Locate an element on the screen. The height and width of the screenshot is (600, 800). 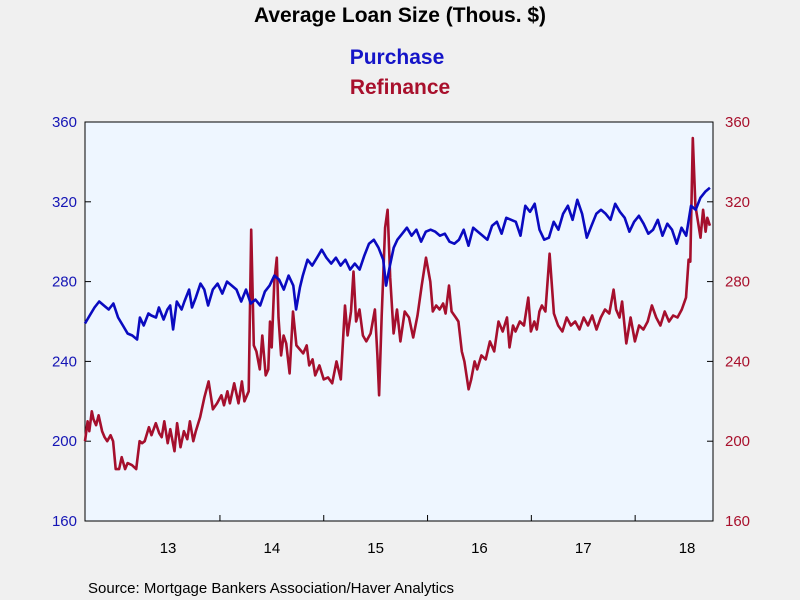
x-axis-tick-label: 16 is located at coordinates (479, 548).